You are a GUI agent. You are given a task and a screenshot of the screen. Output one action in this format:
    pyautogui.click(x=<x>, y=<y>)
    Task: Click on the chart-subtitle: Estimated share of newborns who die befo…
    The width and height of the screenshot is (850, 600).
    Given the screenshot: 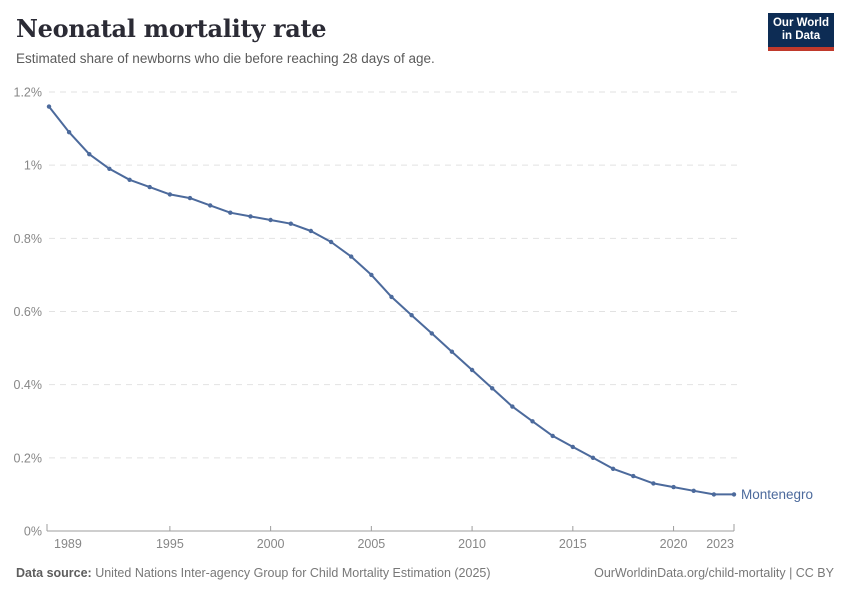 What is the action you would take?
    pyautogui.click(x=225, y=58)
    